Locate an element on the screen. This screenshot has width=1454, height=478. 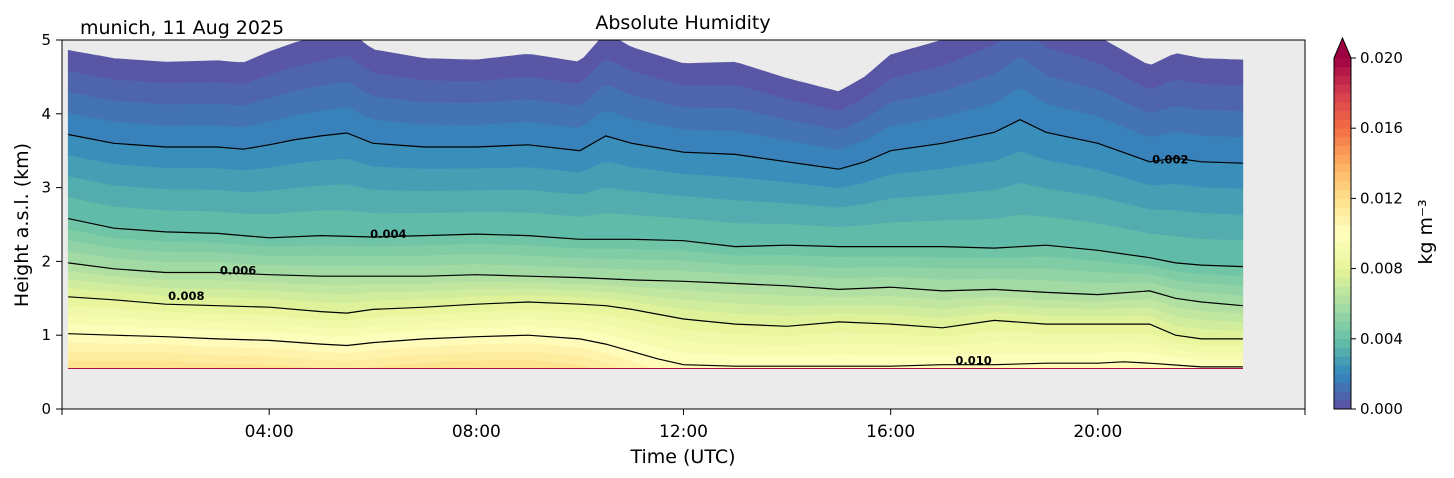
y-axis-label: Height a.s.l. (km) is located at coordinates (22, 225).